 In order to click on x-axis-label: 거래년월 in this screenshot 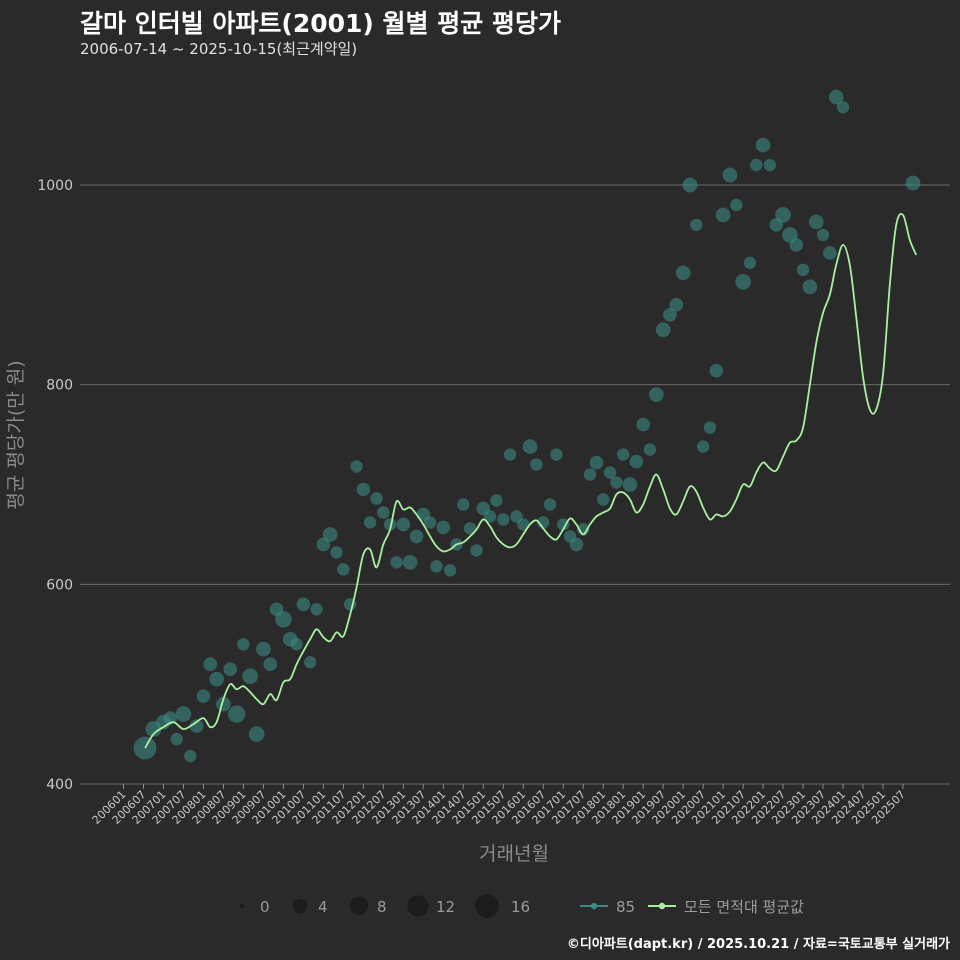, I will do `click(514, 854)`.